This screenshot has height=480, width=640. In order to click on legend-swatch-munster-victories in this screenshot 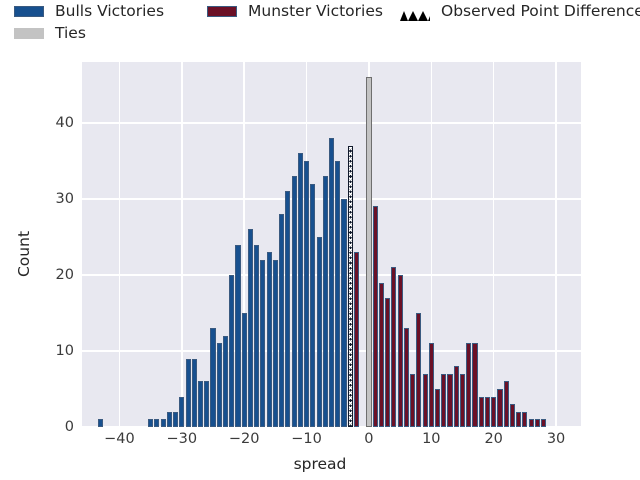, I will do `click(222, 12)`.